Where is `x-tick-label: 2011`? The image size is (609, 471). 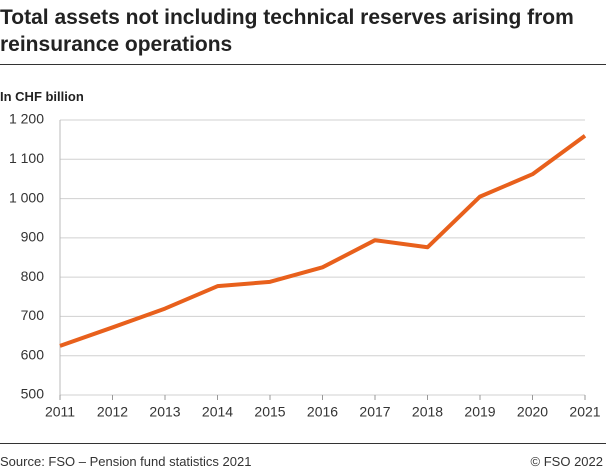 x-tick-label: 2011 is located at coordinates (60, 412).